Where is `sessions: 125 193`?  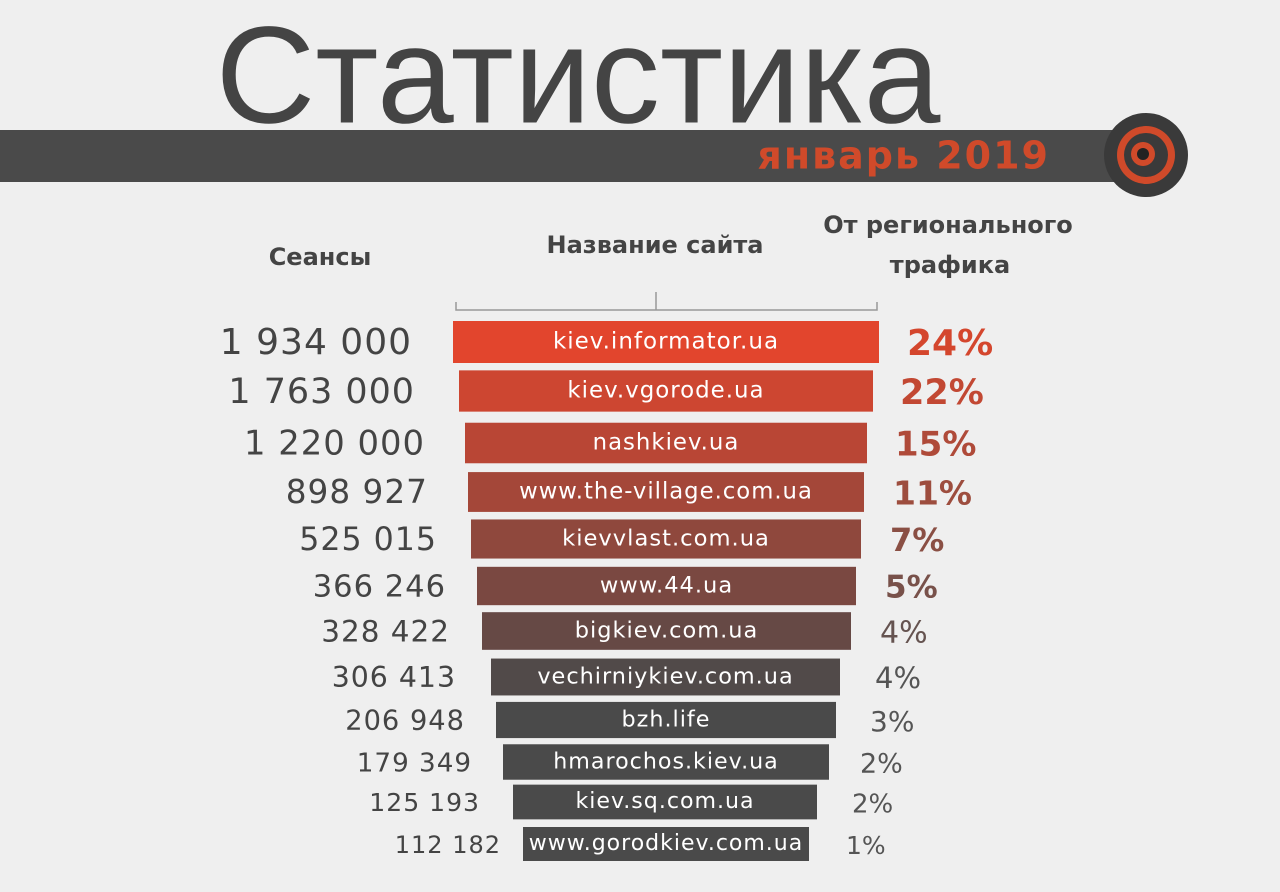 sessions: 125 193 is located at coordinates (424, 802).